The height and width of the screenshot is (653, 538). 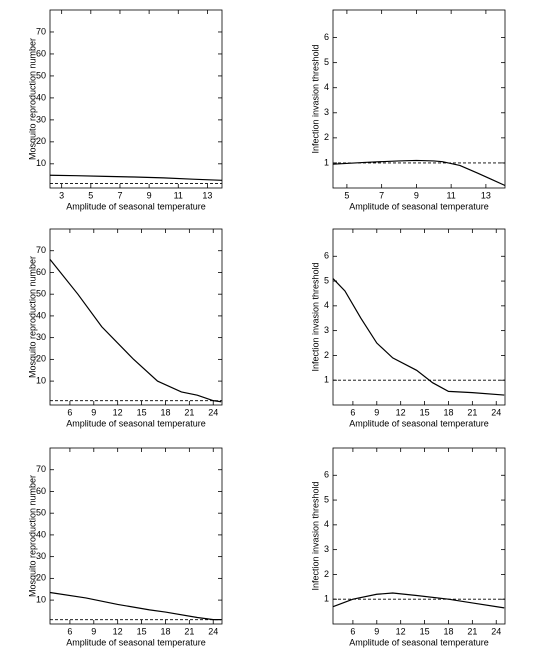 What do you see at coordinates (61, 195) in the screenshot?
I see `x-tick-label: 3` at bounding box center [61, 195].